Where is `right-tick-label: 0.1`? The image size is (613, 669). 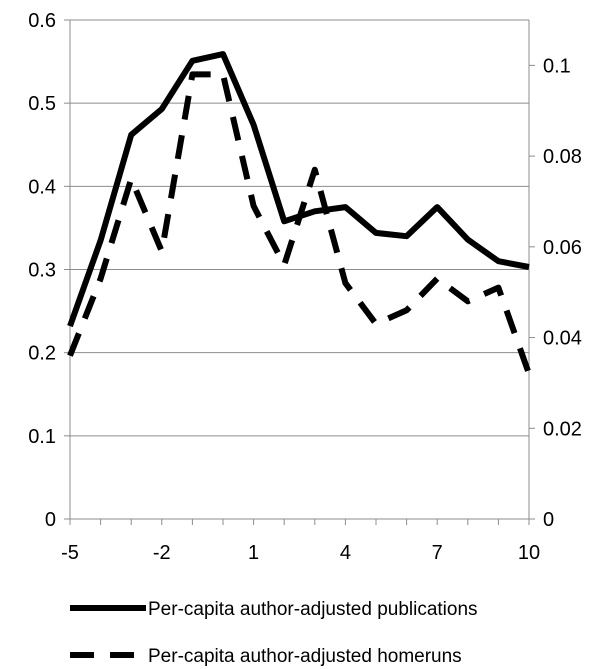
right-tick-label: 0.1 is located at coordinates (557, 66).